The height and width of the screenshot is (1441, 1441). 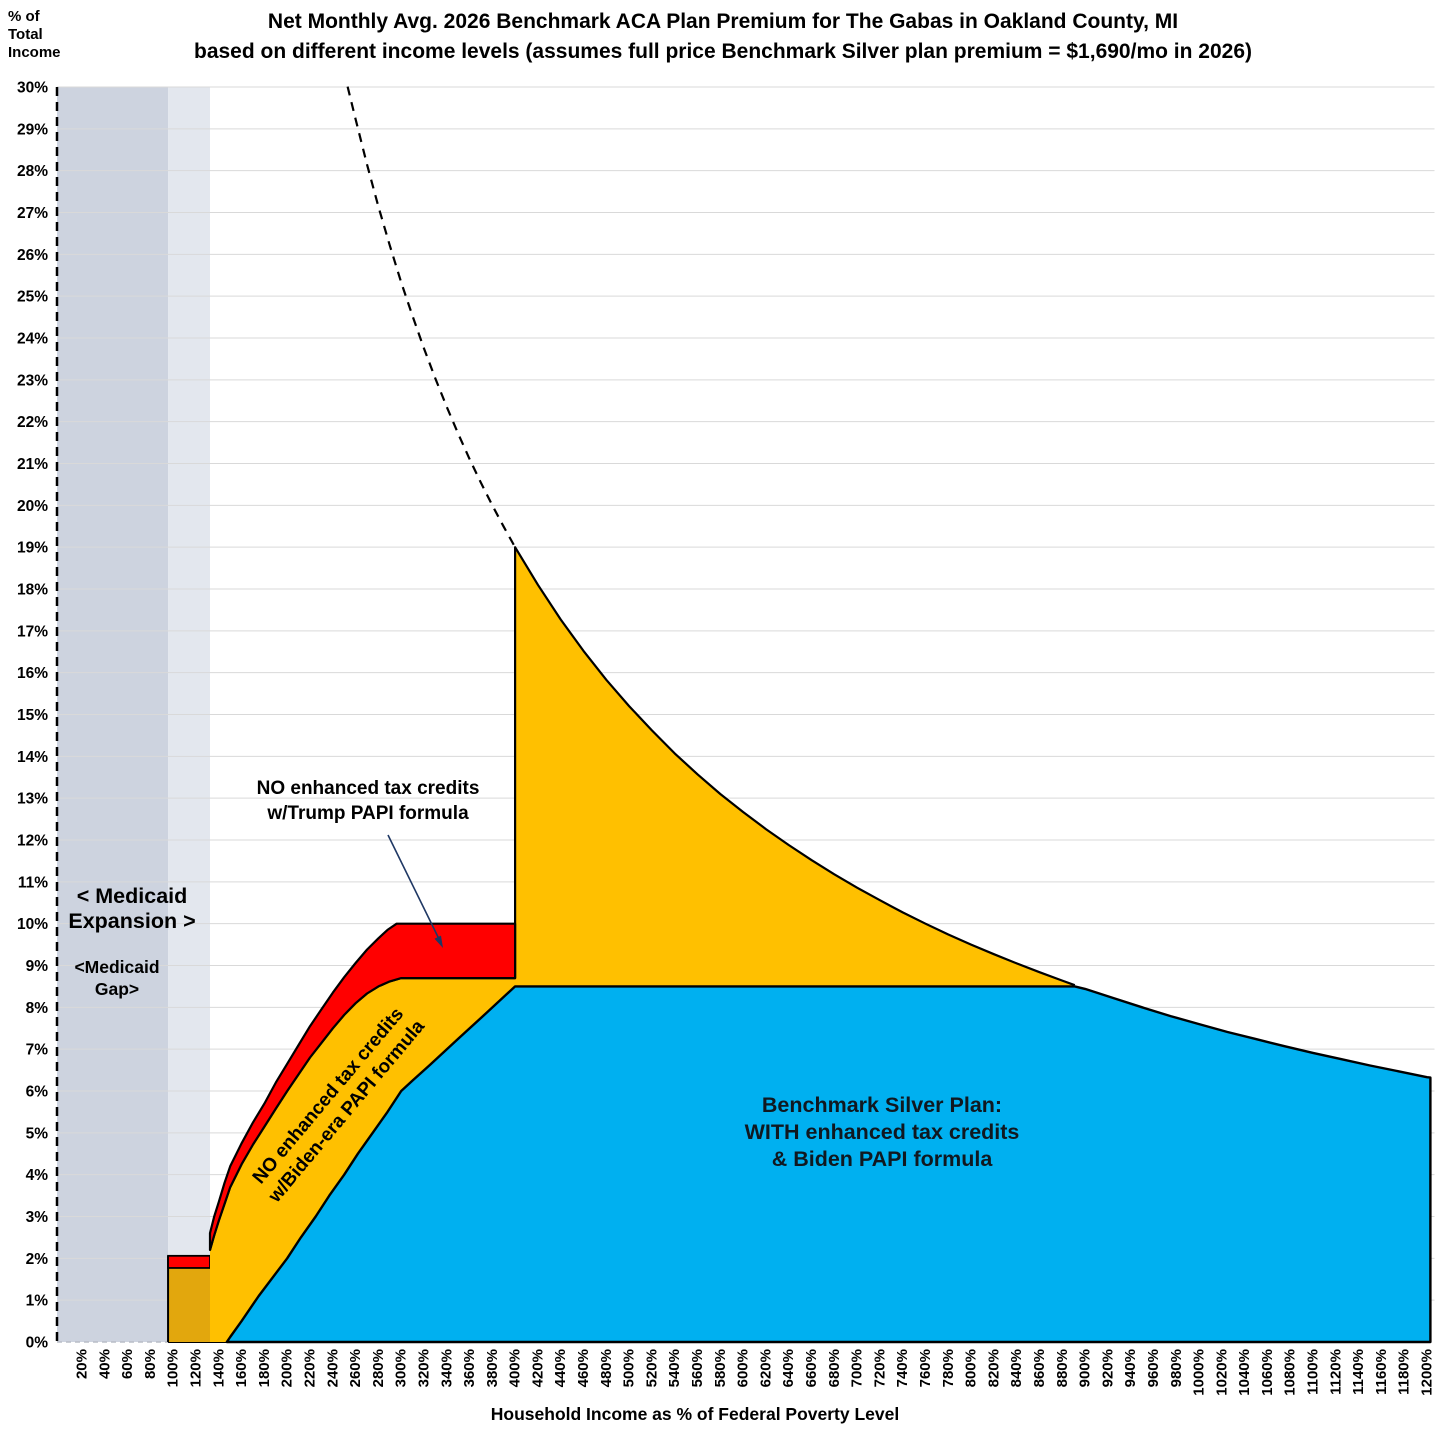 What do you see at coordinates (537, 1368) in the screenshot?
I see `x-tick-label-420%: 420%` at bounding box center [537, 1368].